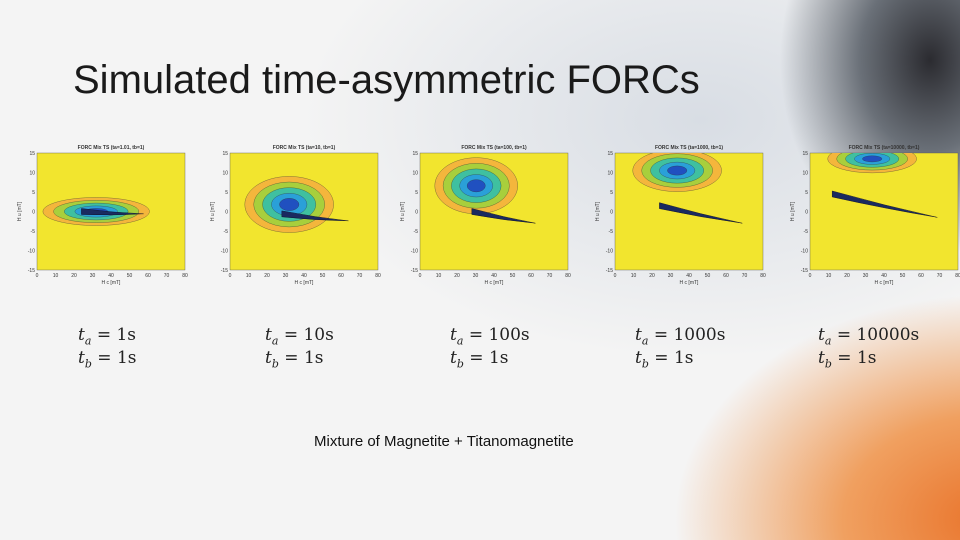  I want to click on plot-title: FORC Mix TS (ta=1000, tb=1), so click(689, 148).